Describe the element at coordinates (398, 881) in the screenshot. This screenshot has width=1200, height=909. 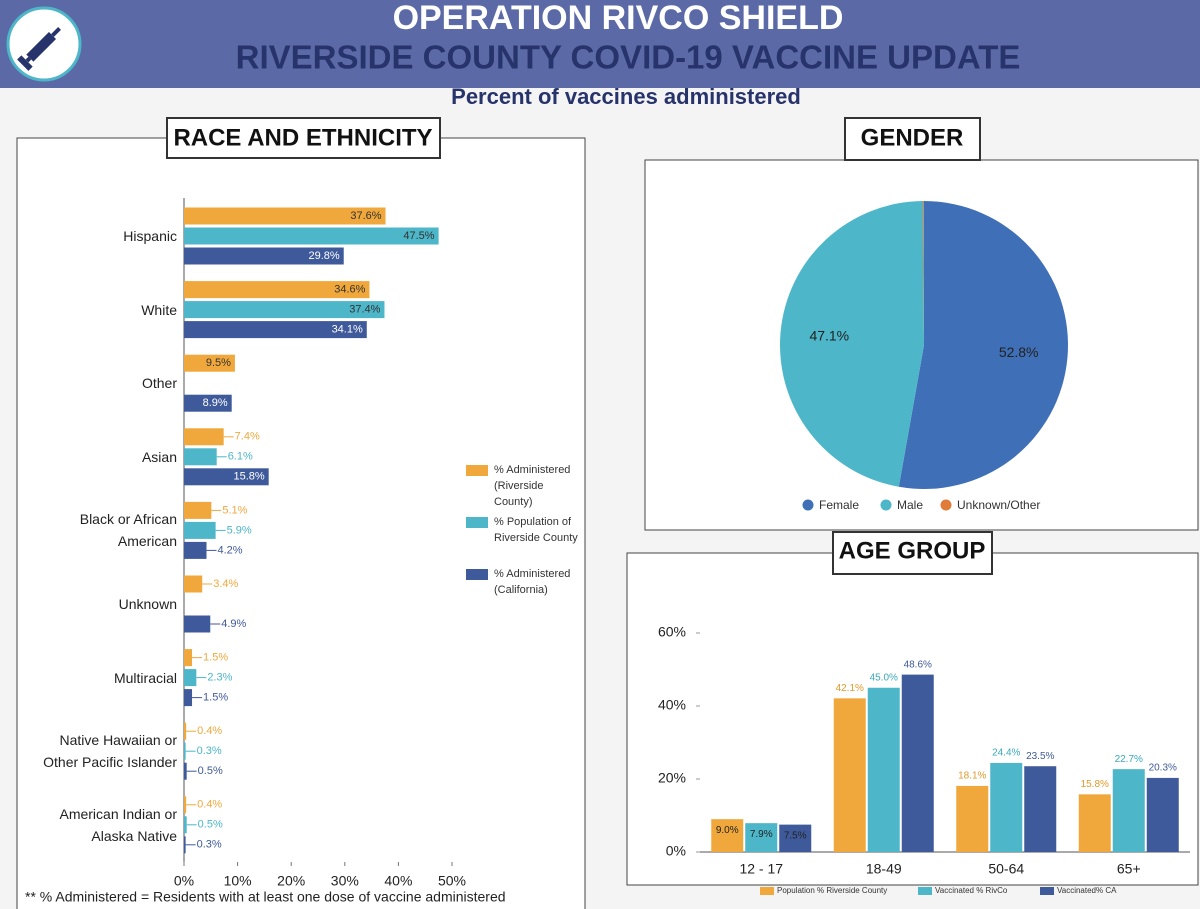
I see `x-tick-label: 40%` at that location.